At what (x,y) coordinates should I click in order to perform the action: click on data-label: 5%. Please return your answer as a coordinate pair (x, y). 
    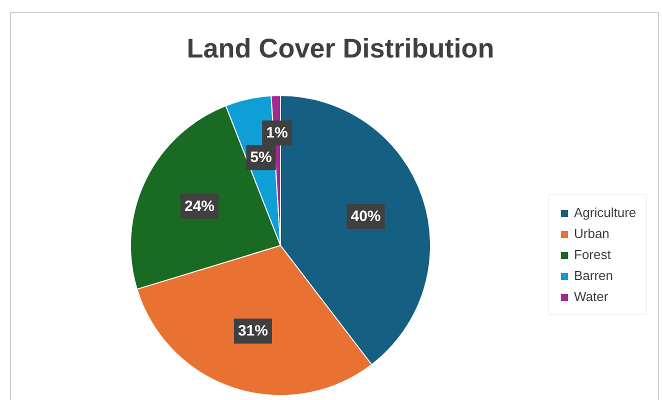
    Looking at the image, I should click on (261, 157).